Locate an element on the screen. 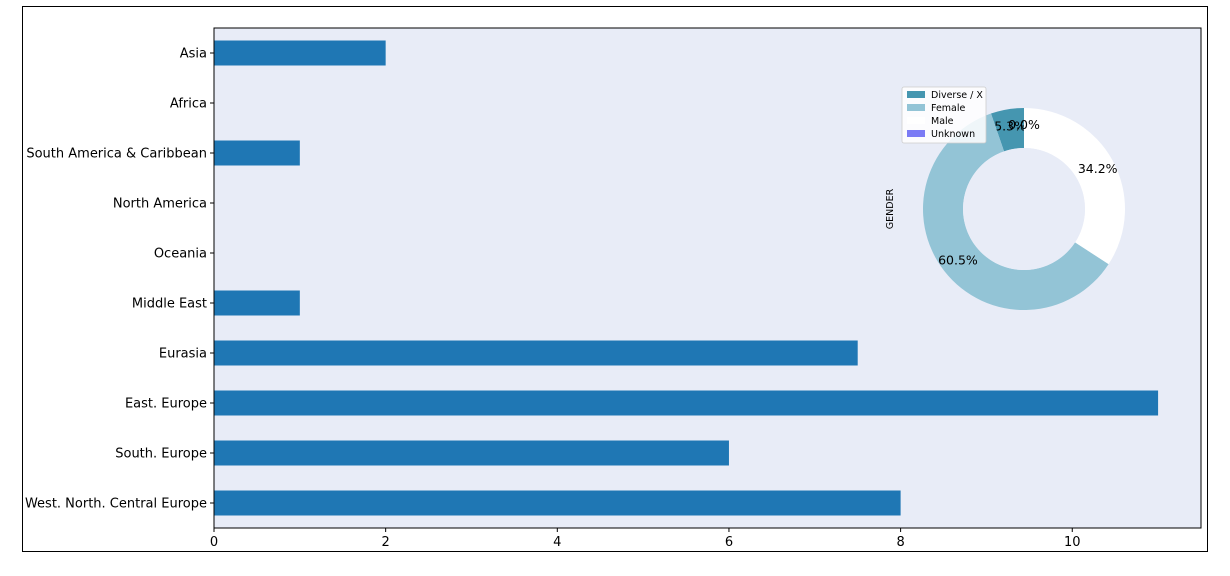  legend-box is located at coordinates (944, 115).